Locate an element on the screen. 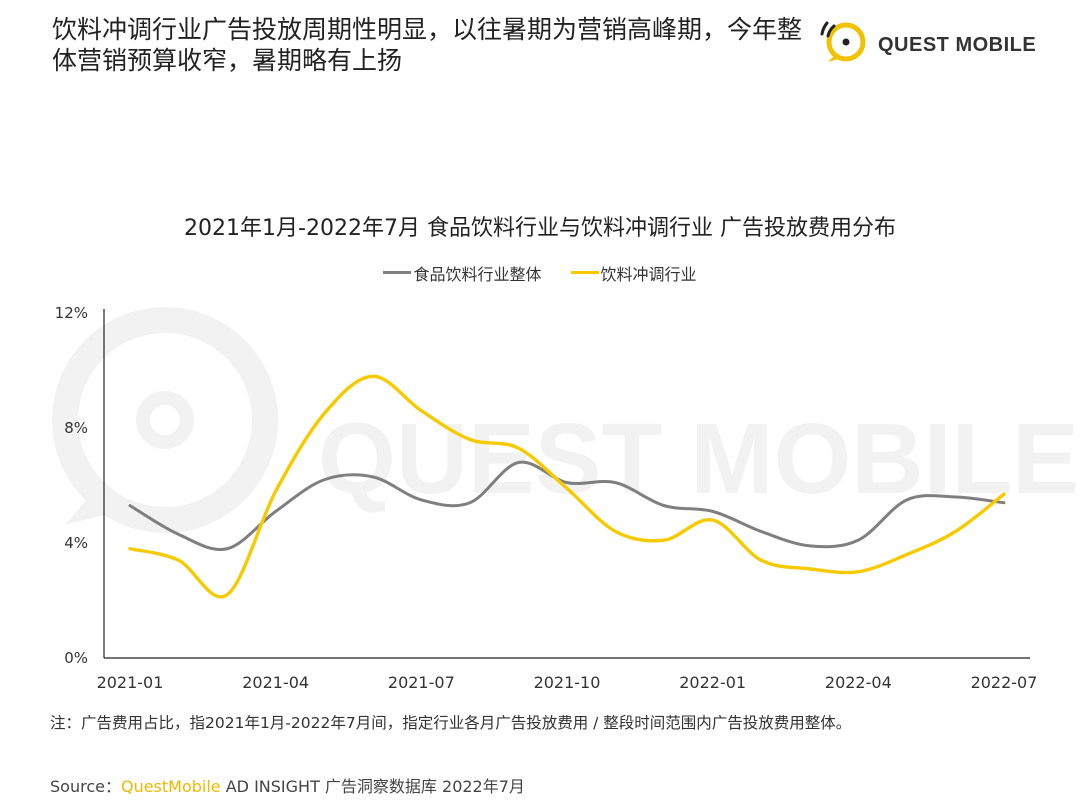  x-tick-label: 2022-07 is located at coordinates (1004, 682).